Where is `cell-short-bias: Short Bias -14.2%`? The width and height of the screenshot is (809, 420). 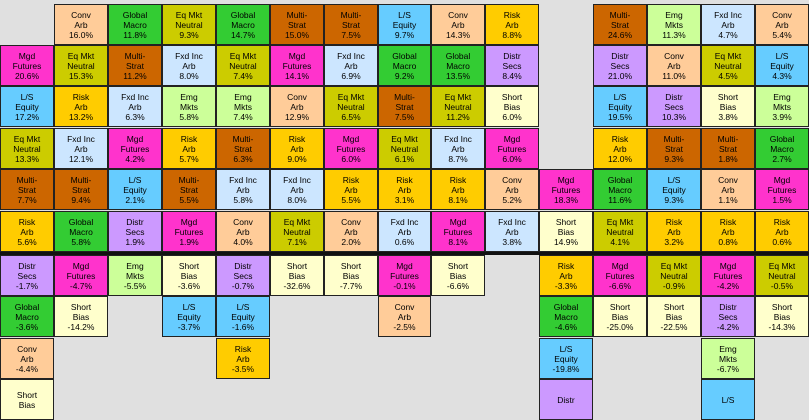 cell-short-bias: Short Bias -14.2% is located at coordinates (81, 316).